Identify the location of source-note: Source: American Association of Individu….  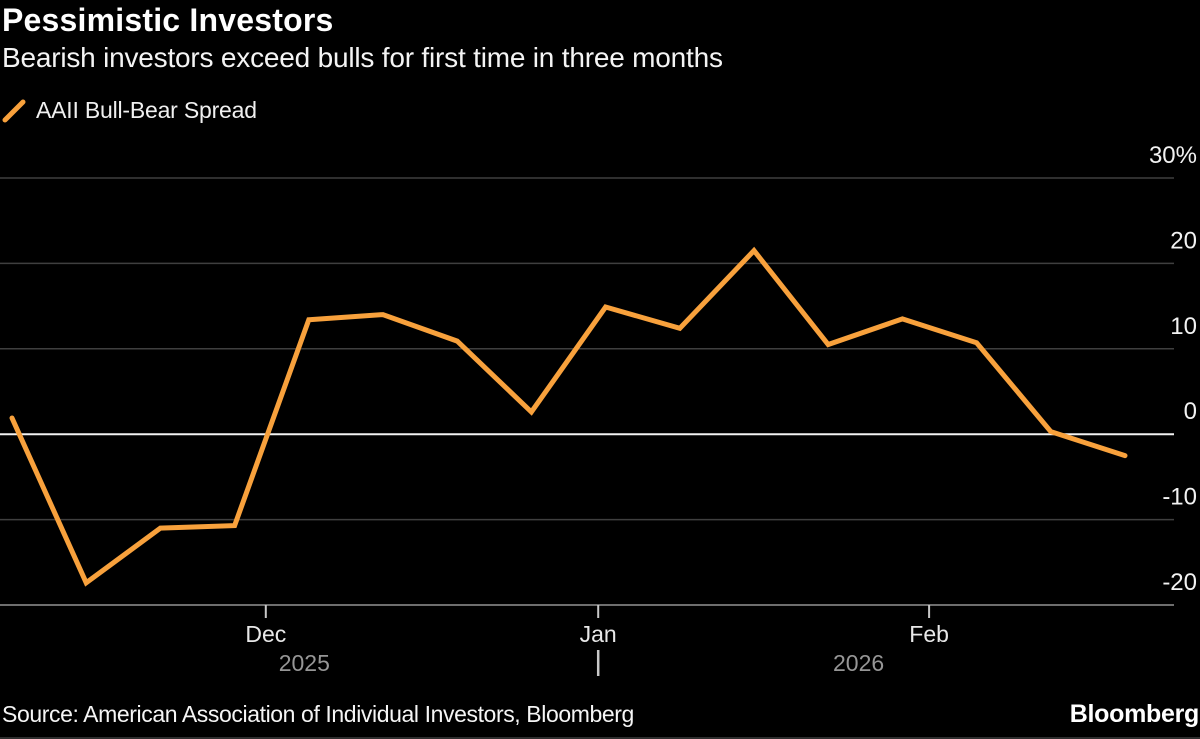
(318, 714).